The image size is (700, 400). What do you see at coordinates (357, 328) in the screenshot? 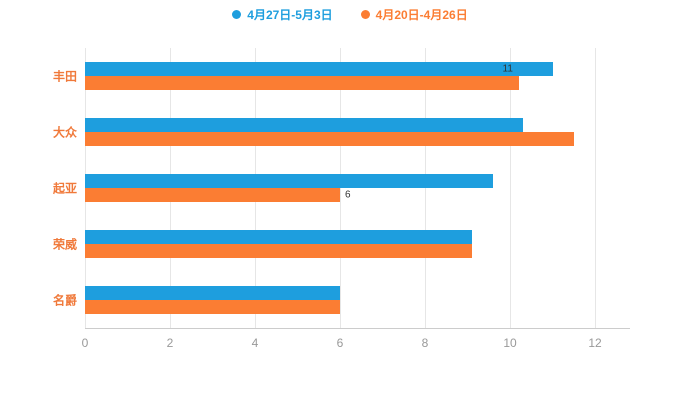
I see `x-axis-line` at bounding box center [357, 328].